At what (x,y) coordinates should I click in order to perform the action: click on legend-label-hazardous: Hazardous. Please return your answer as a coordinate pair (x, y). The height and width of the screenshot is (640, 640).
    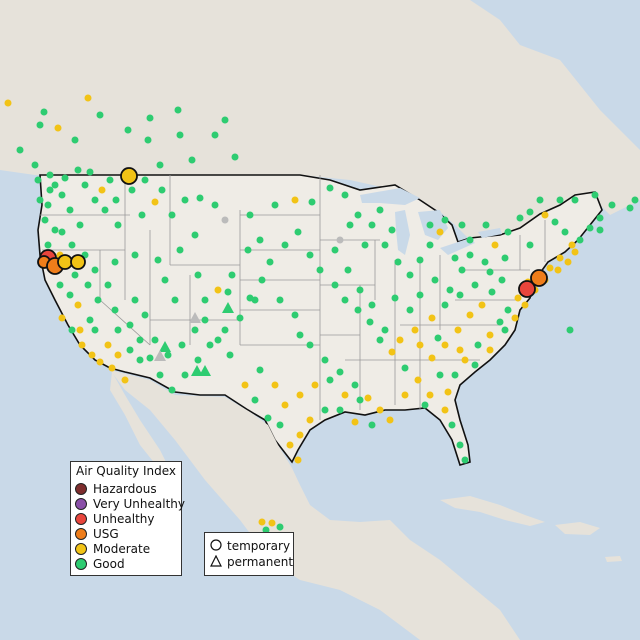
    Looking at the image, I should click on (125, 489).